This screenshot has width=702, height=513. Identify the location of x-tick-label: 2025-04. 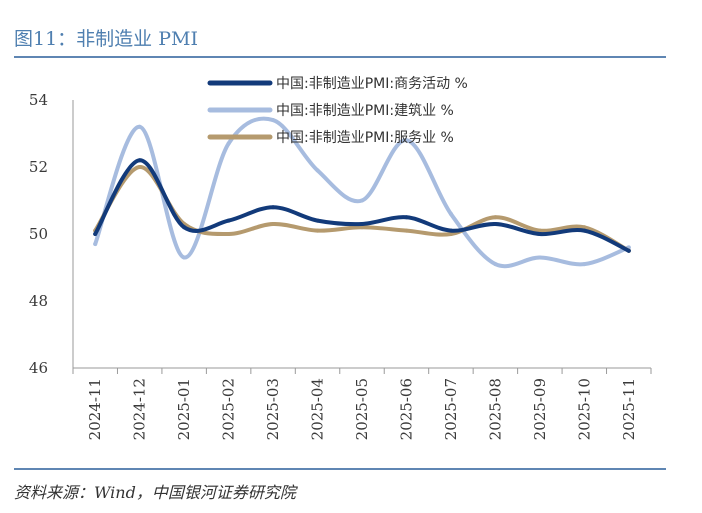
(318, 409).